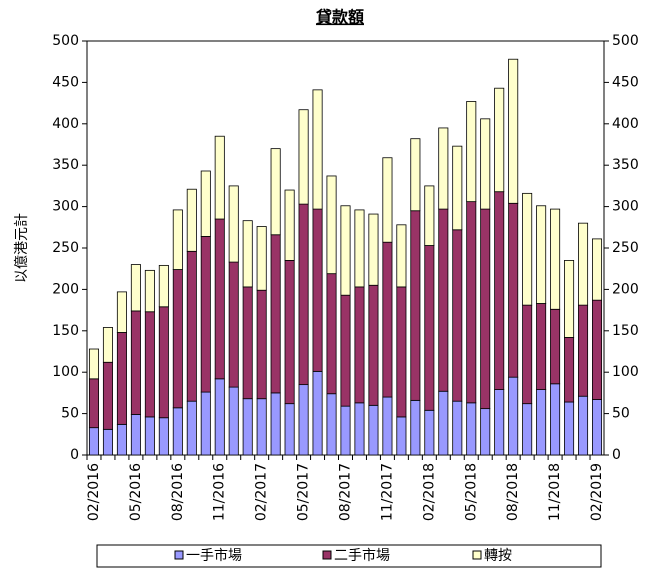 This screenshot has height=572, width=647. Describe the element at coordinates (625, 372) in the screenshot. I see `y2-tick-label: 100` at that location.